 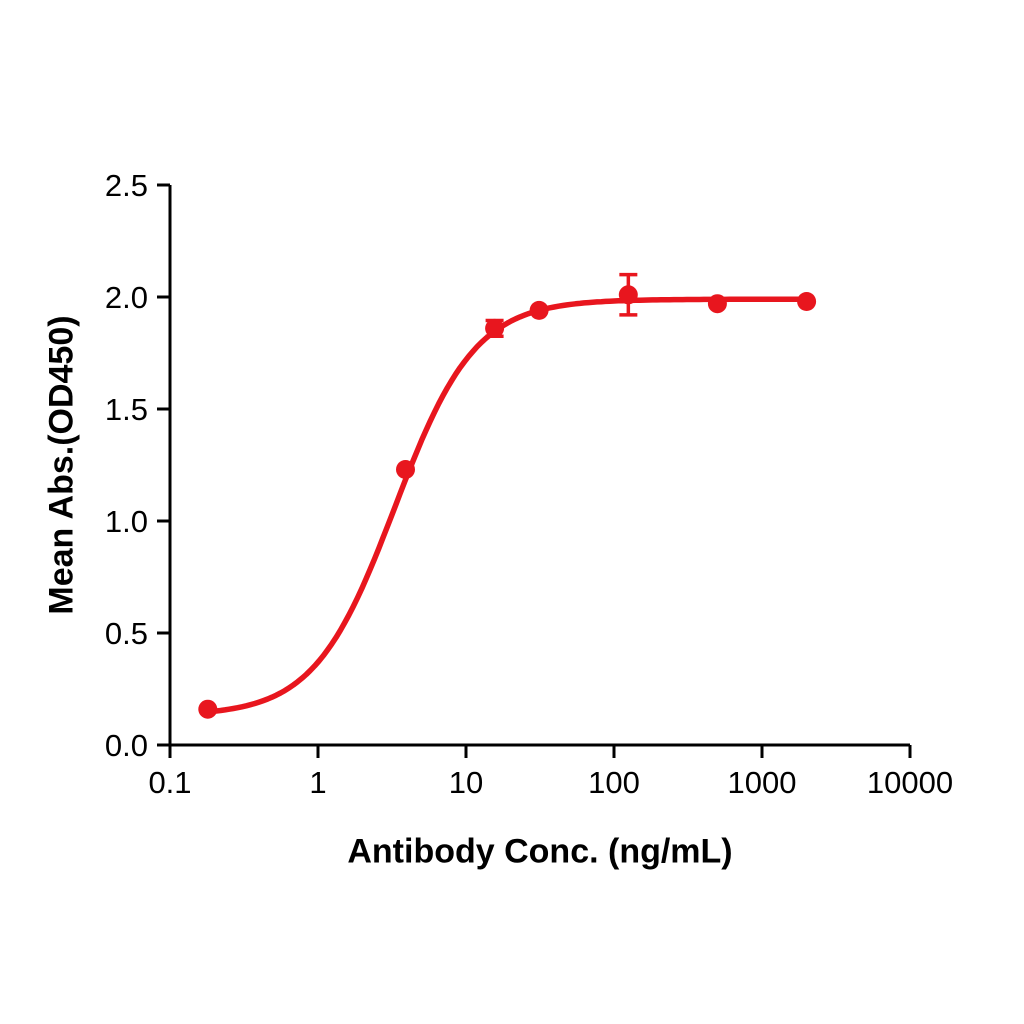 I want to click on x-tick-label: 10000, so click(x=910, y=782).